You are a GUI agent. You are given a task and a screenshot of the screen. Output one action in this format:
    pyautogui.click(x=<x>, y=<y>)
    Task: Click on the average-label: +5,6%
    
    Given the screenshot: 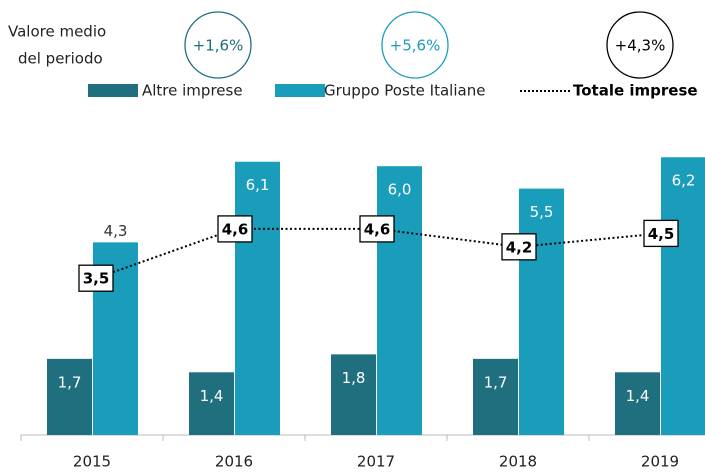 What is the action you would take?
    pyautogui.click(x=415, y=46)
    